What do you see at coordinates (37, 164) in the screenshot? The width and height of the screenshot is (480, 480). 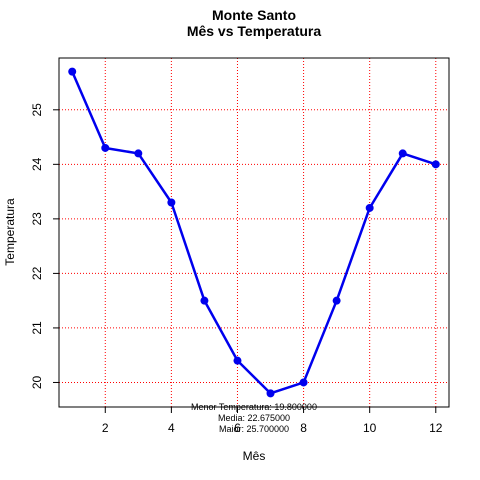 I see `y-tick-label-24: 24` at bounding box center [37, 164].